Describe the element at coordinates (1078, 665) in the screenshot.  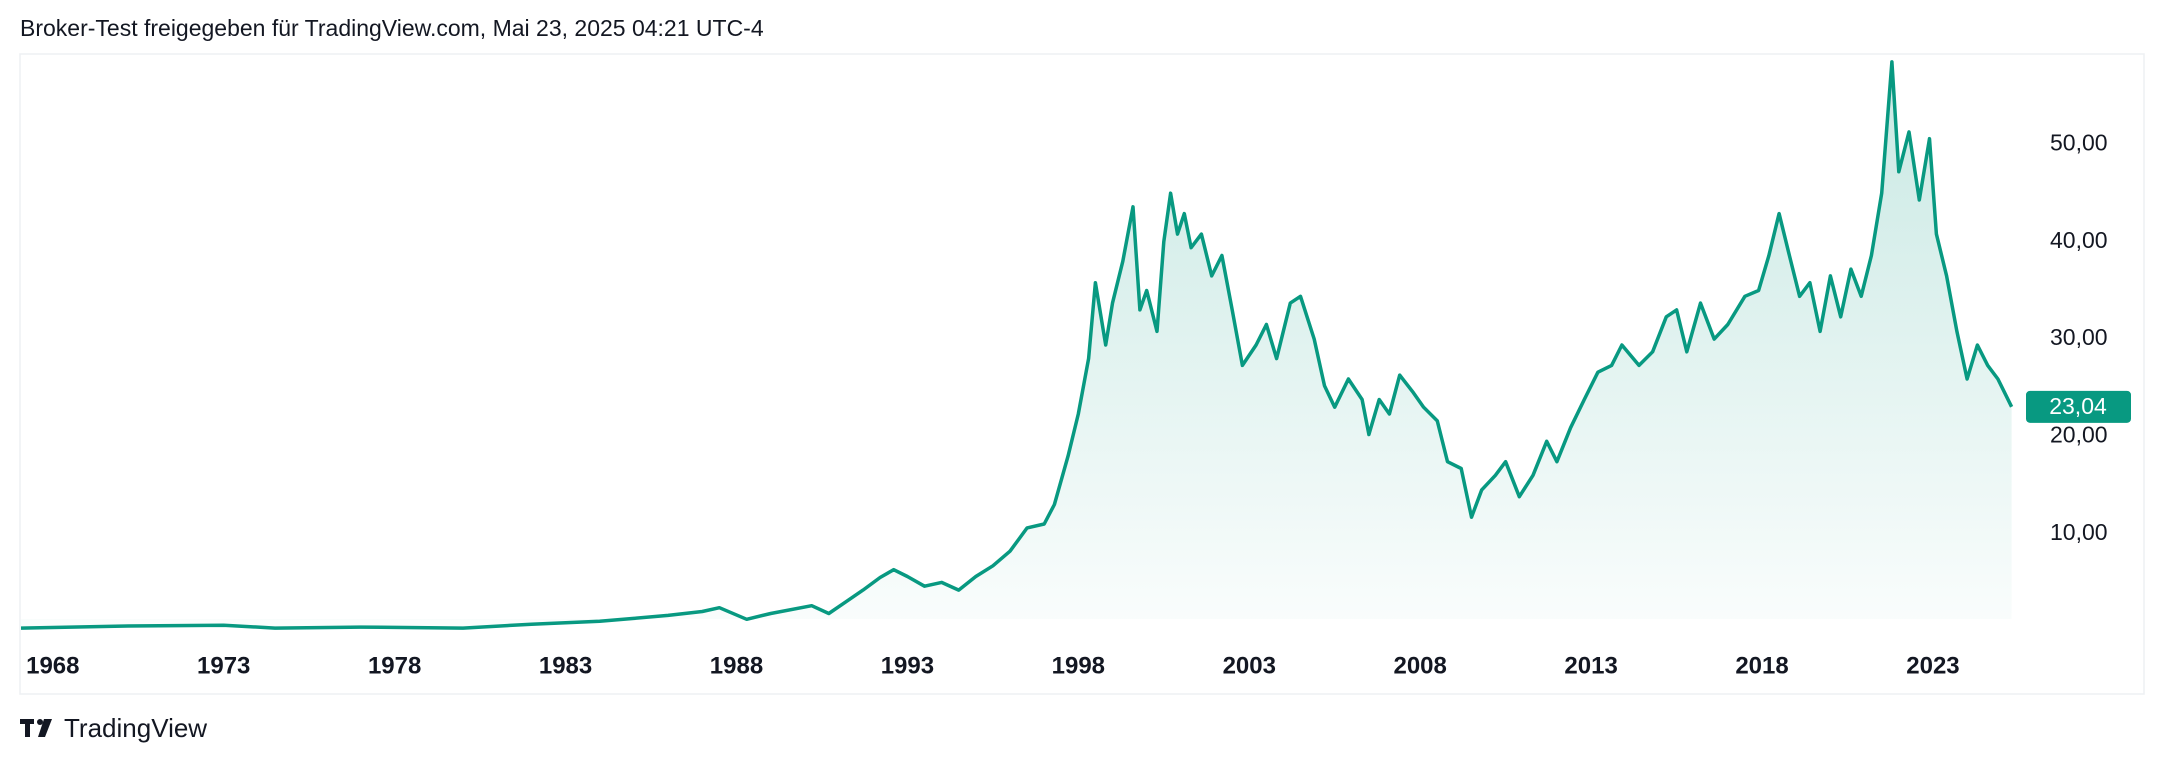
I see `x-tick-label: 1998` at that location.